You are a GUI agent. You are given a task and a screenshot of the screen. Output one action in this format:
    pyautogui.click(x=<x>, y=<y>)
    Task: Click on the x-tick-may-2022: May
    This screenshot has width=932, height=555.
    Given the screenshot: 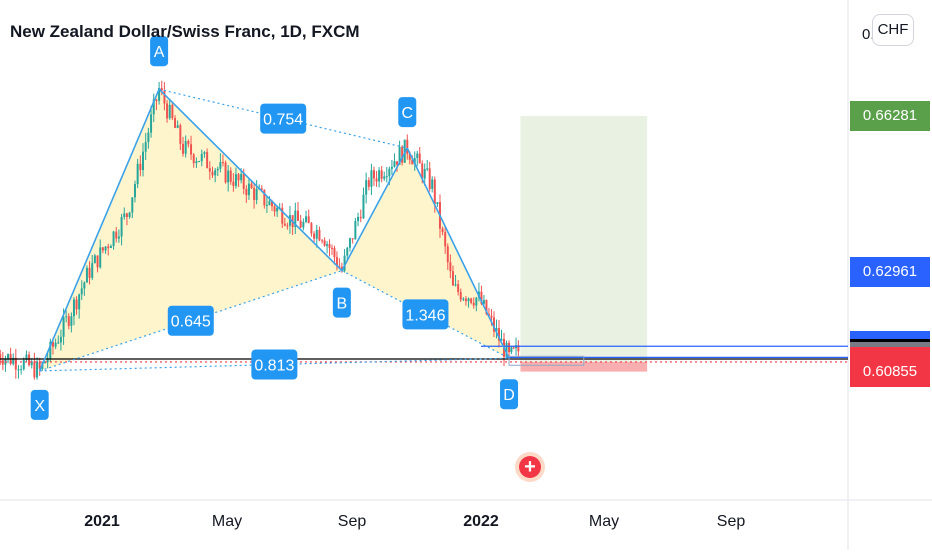 What is the action you would take?
    pyautogui.click(x=604, y=521)
    